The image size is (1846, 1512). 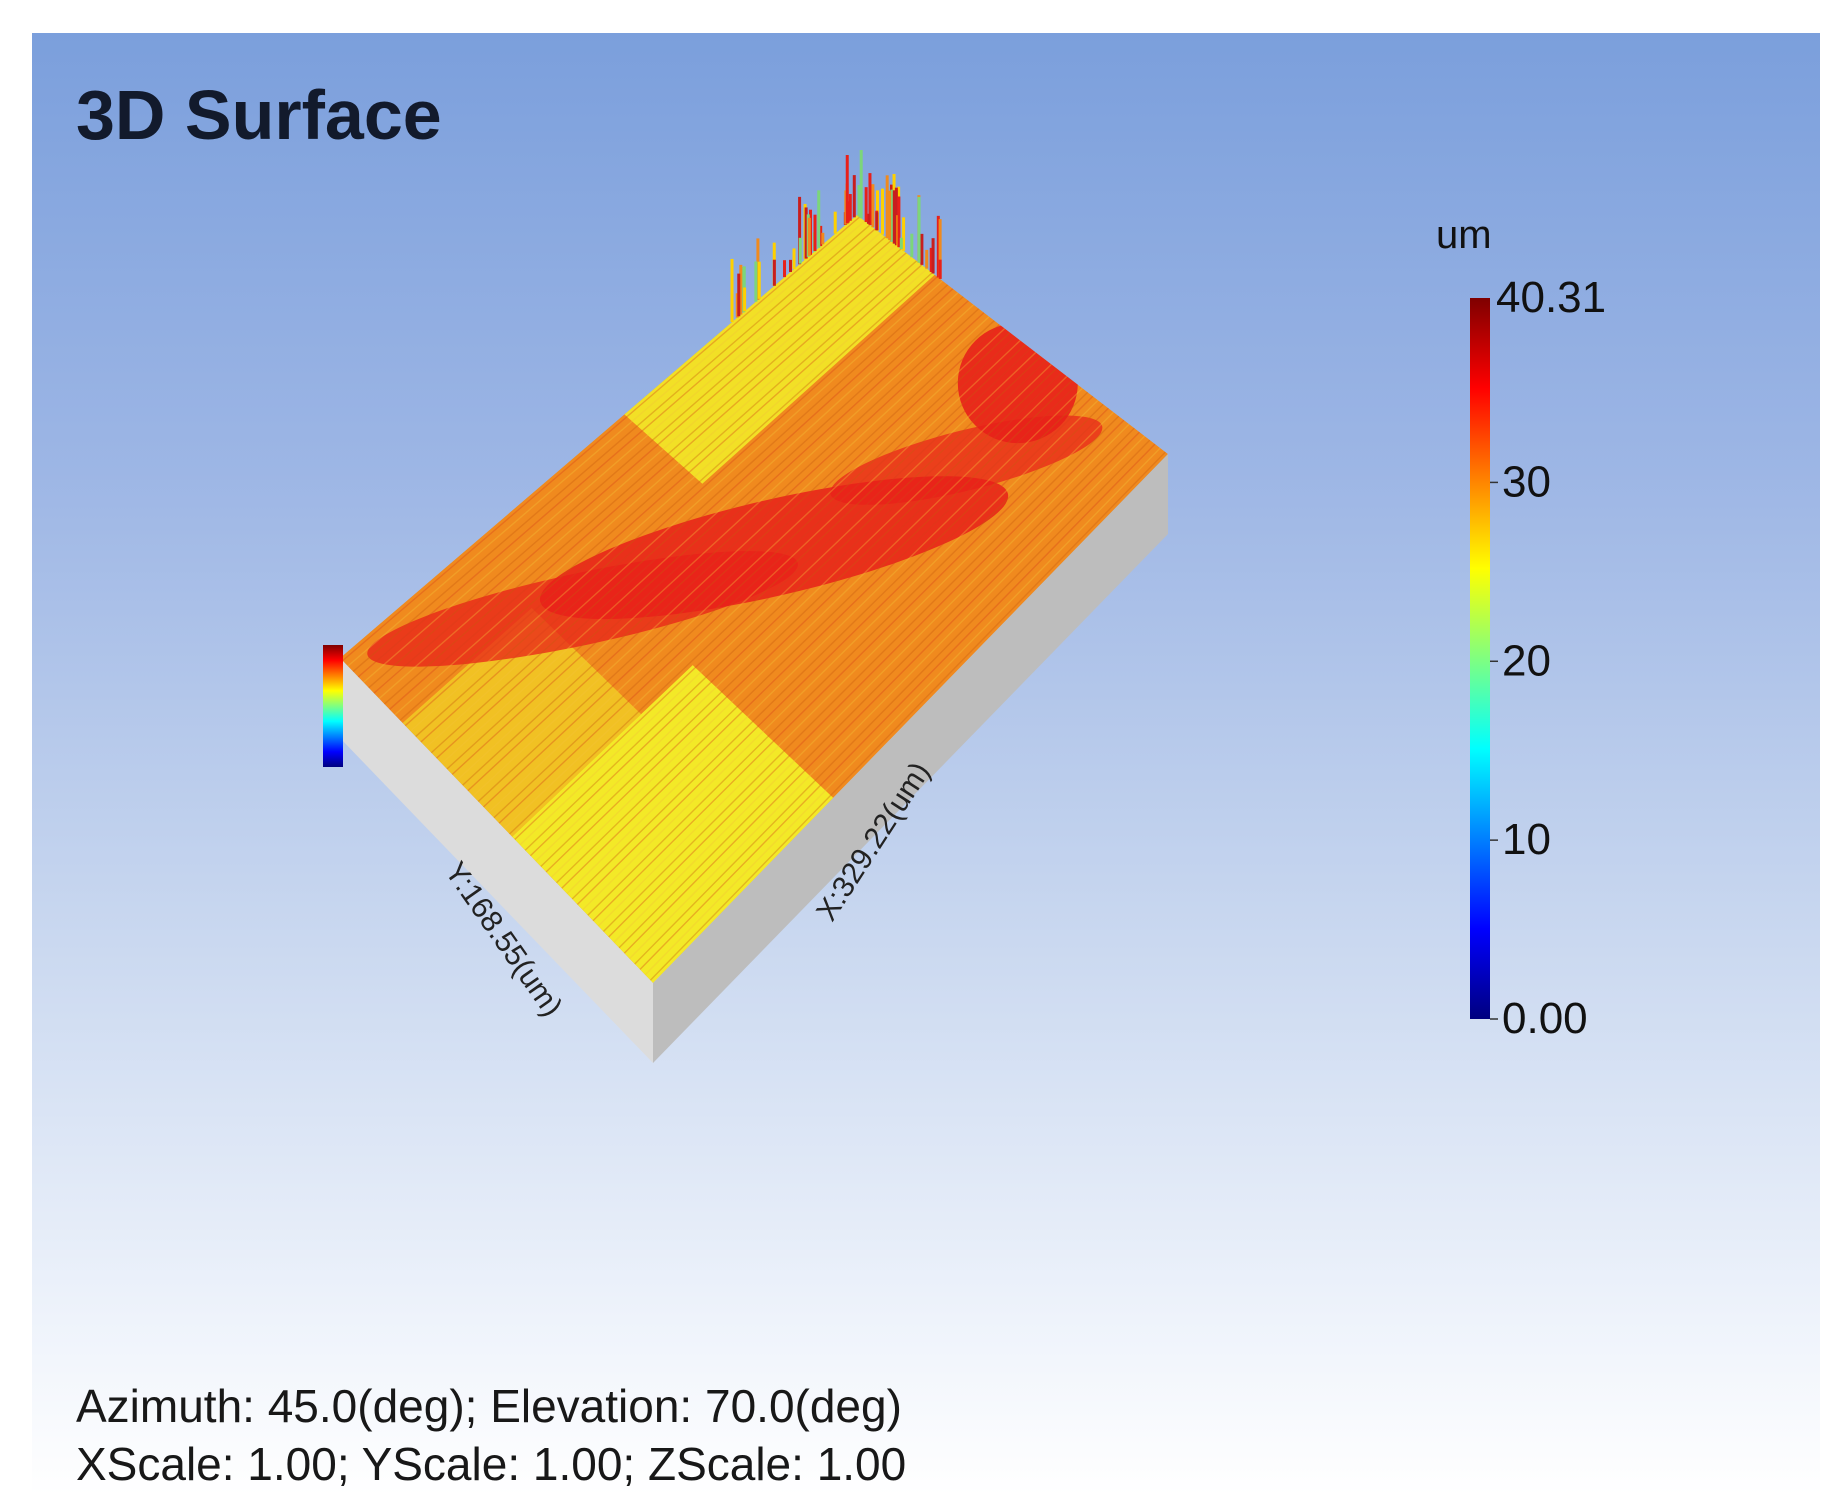 I want to click on box-left-face, so click(x=496, y=860).